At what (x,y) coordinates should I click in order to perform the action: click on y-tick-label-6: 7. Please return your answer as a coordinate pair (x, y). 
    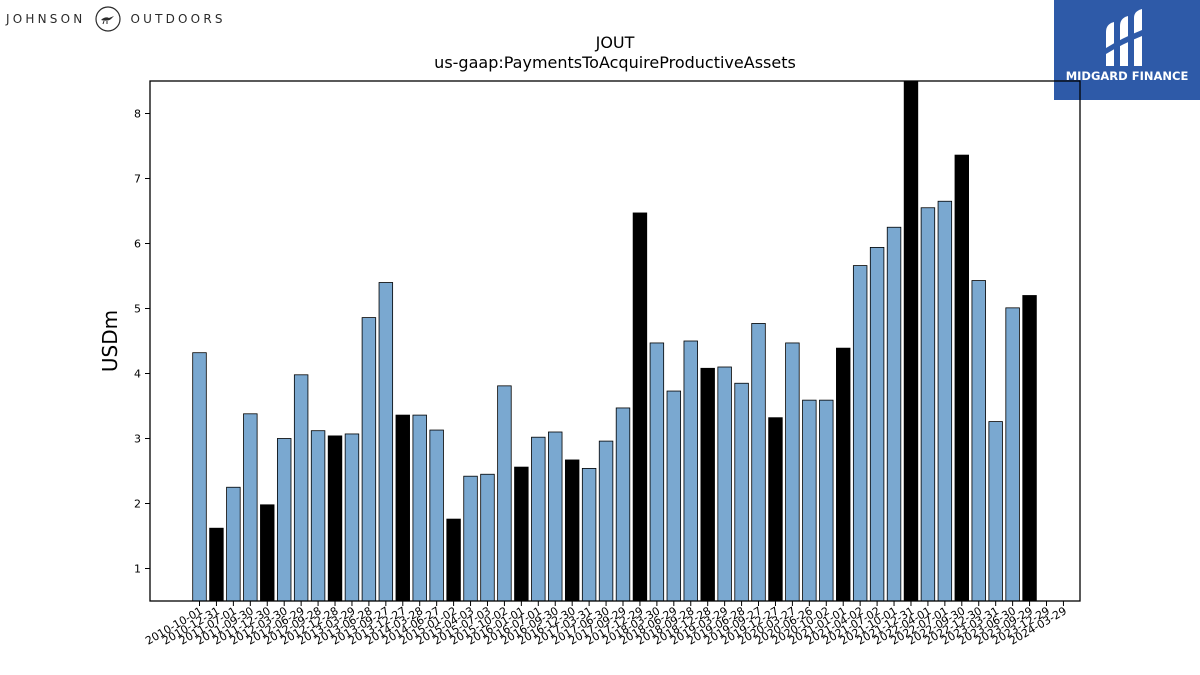
    Looking at the image, I should click on (137, 179).